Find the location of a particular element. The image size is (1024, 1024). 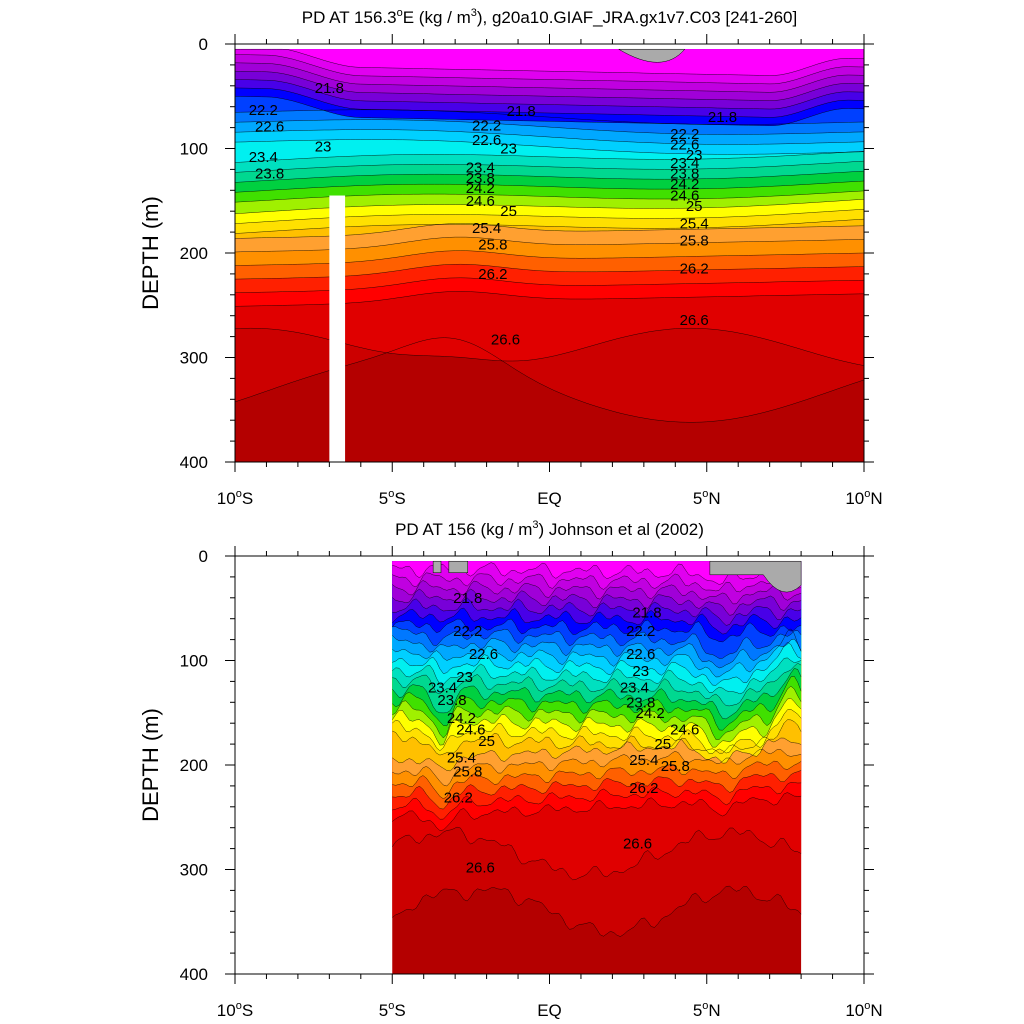

contour-band is located at coordinates (597, 573).